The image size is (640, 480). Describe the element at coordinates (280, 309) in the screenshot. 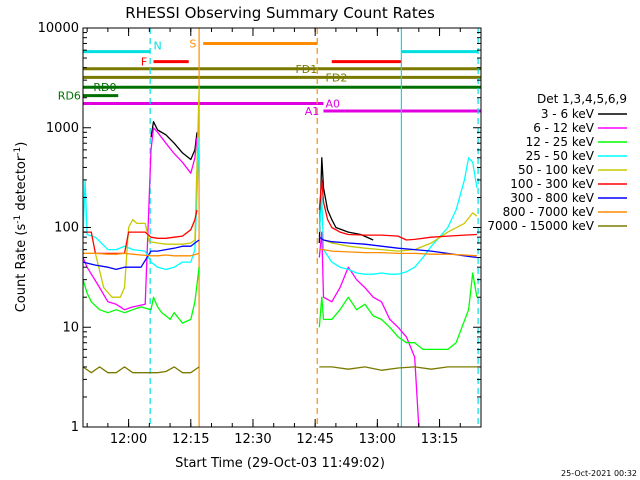

I see `series-line-12-25-kev` at that location.